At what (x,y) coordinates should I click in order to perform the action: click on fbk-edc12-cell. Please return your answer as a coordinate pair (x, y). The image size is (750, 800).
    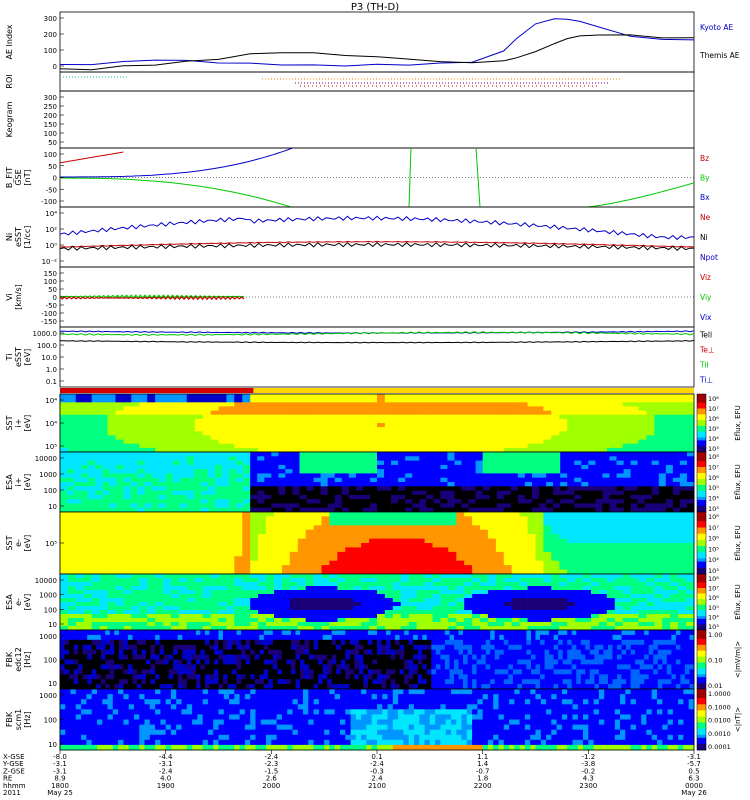
    Looking at the image, I should click on (71, 657).